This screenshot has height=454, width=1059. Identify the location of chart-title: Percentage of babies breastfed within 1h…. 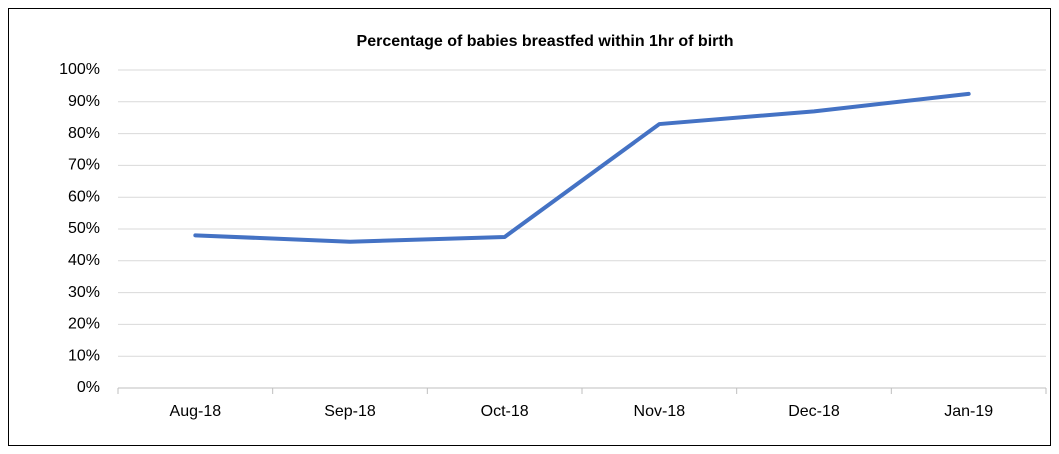
(545, 41).